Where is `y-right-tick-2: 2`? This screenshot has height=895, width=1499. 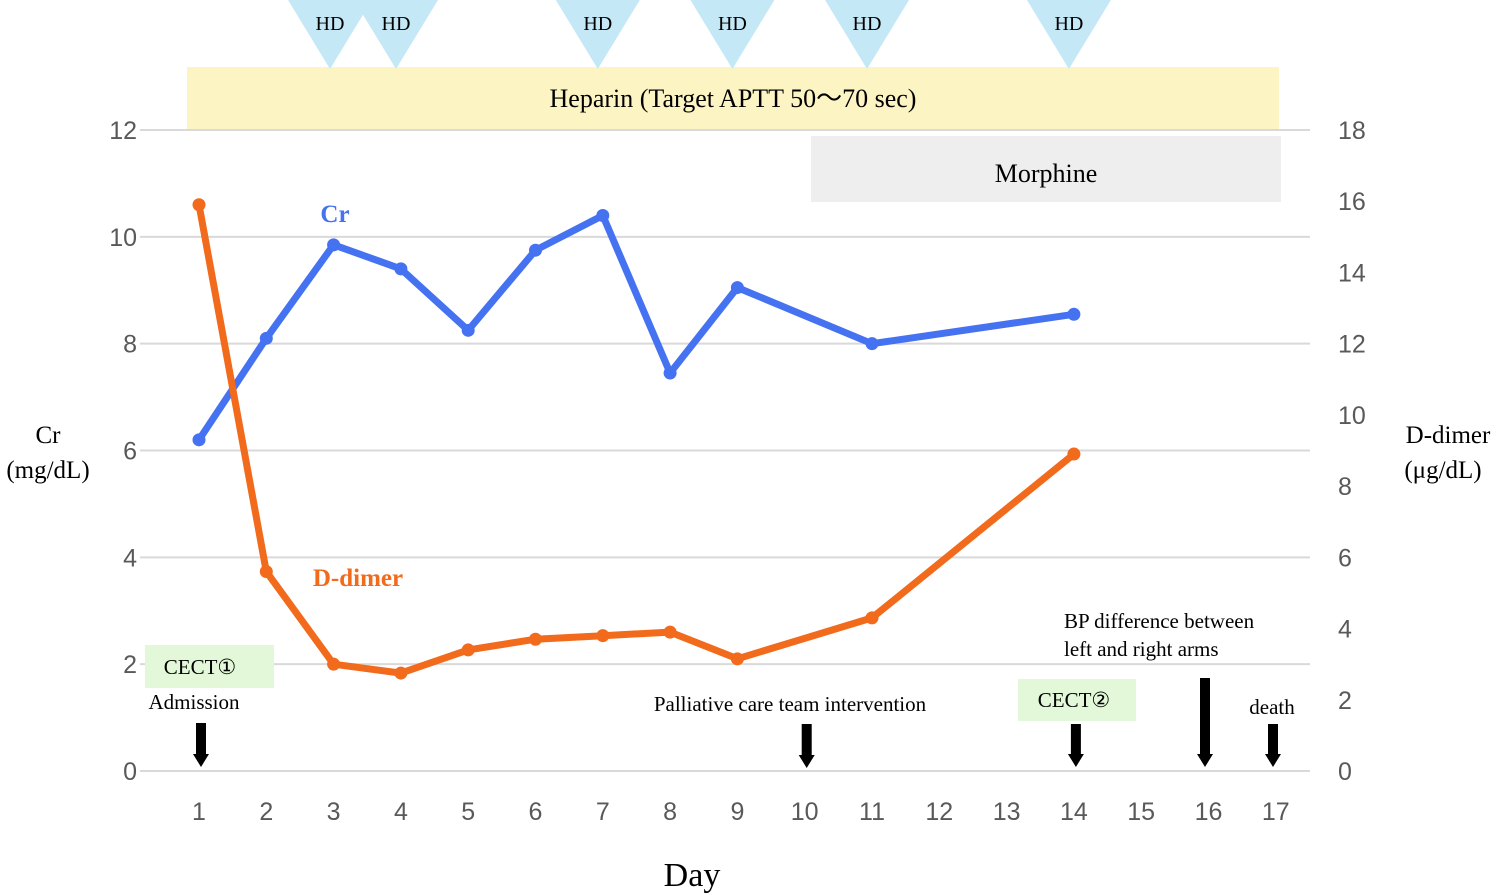
y-right-tick-2: 2 is located at coordinates (1345, 701).